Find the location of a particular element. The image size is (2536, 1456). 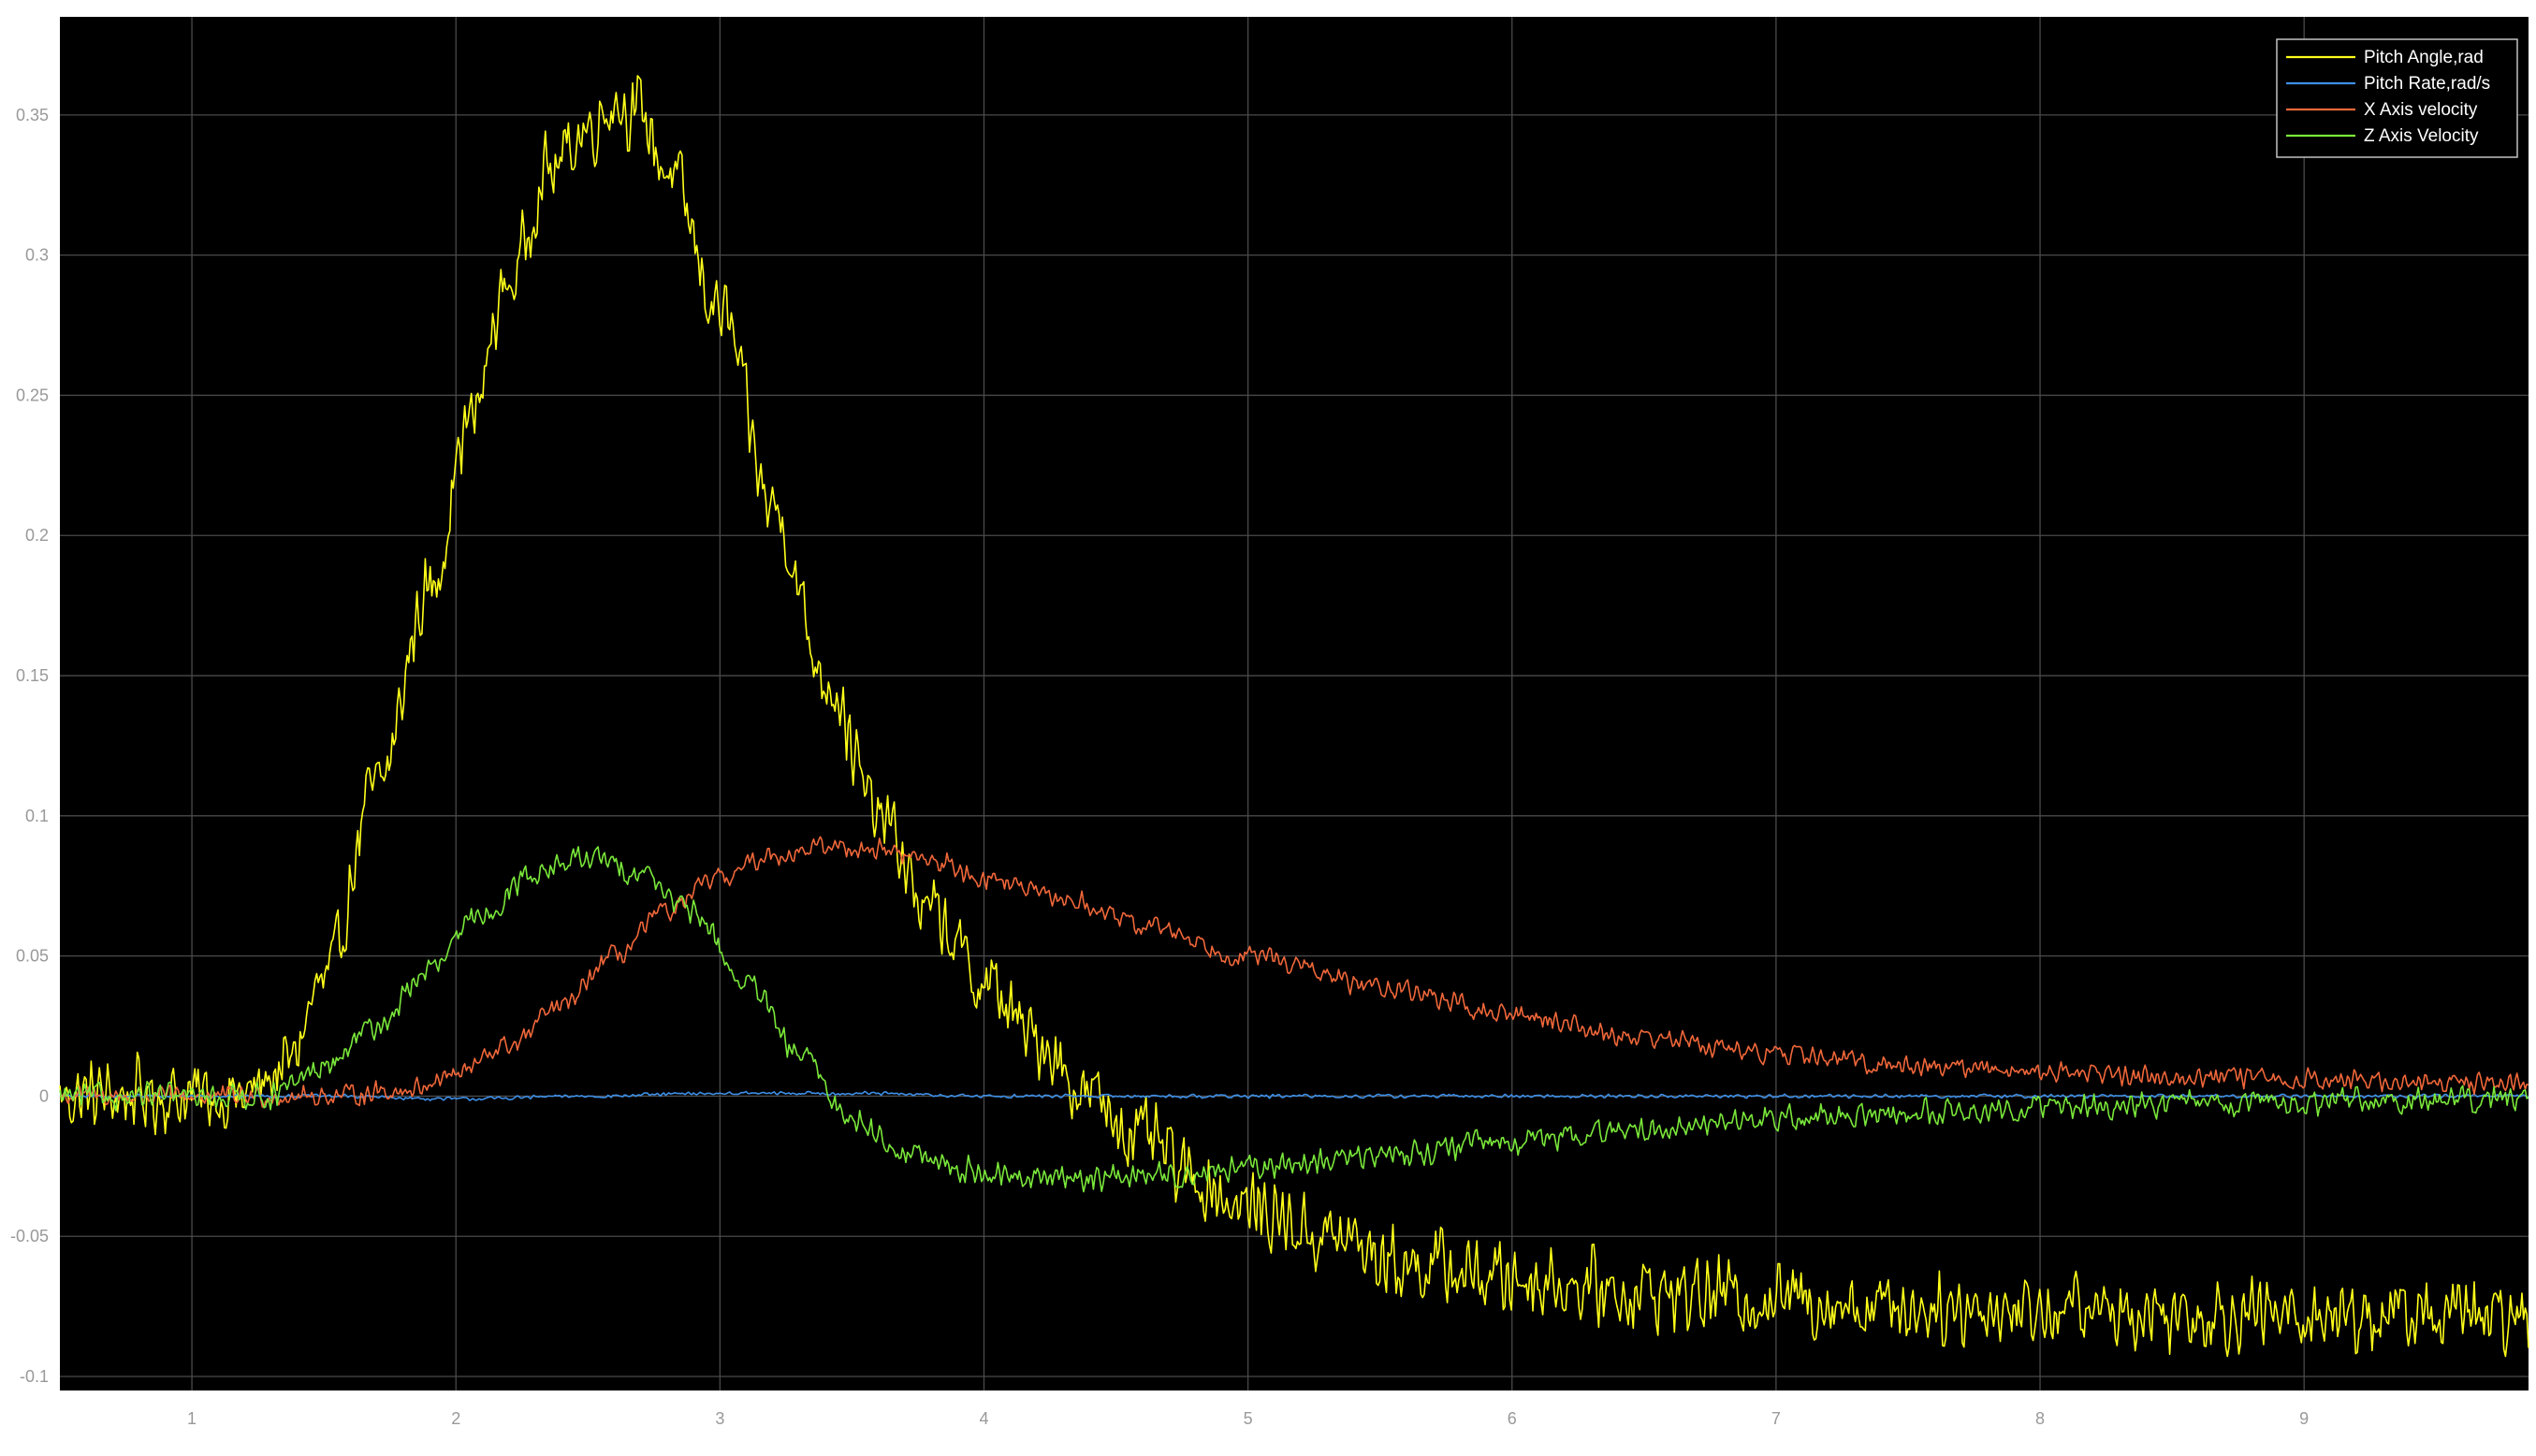

y-tick-label: 0.35 is located at coordinates (32, 115).